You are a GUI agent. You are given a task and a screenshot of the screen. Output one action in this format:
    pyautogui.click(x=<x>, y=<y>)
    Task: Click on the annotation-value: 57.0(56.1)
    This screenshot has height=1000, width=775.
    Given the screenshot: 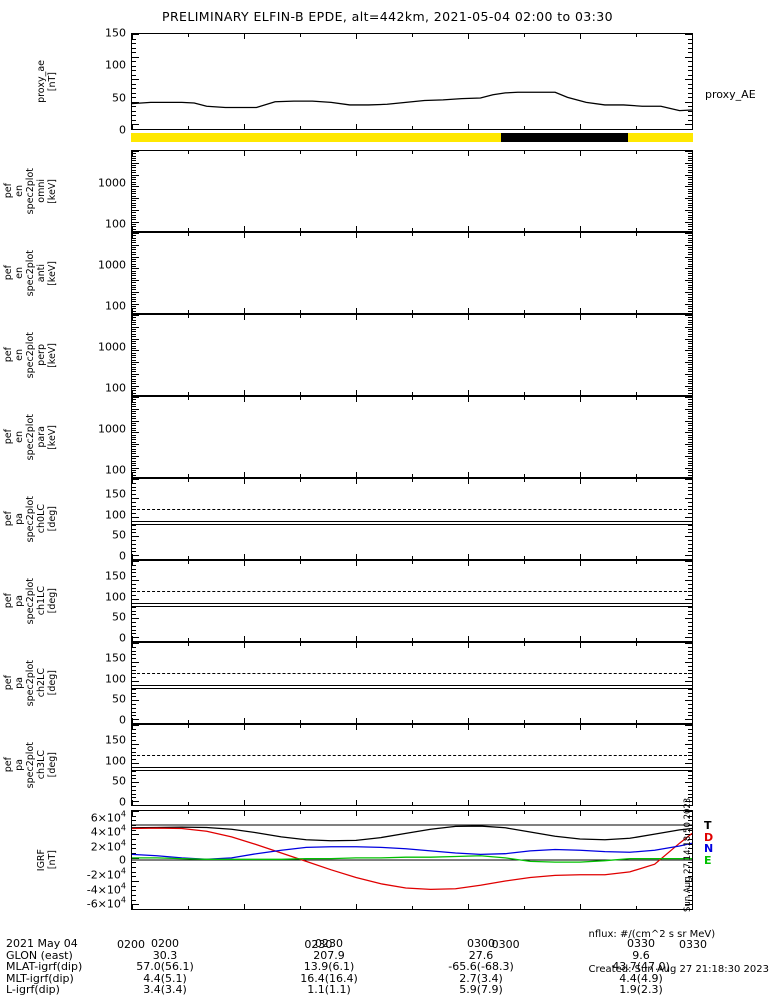 What is the action you would take?
    pyautogui.click(x=165, y=967)
    